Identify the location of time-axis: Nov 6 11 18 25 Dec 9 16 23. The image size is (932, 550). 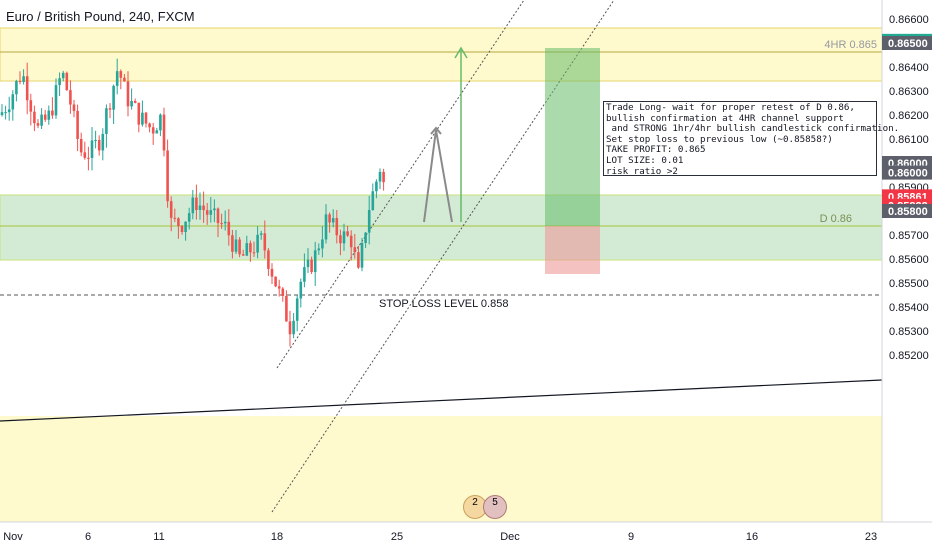
(466, 535).